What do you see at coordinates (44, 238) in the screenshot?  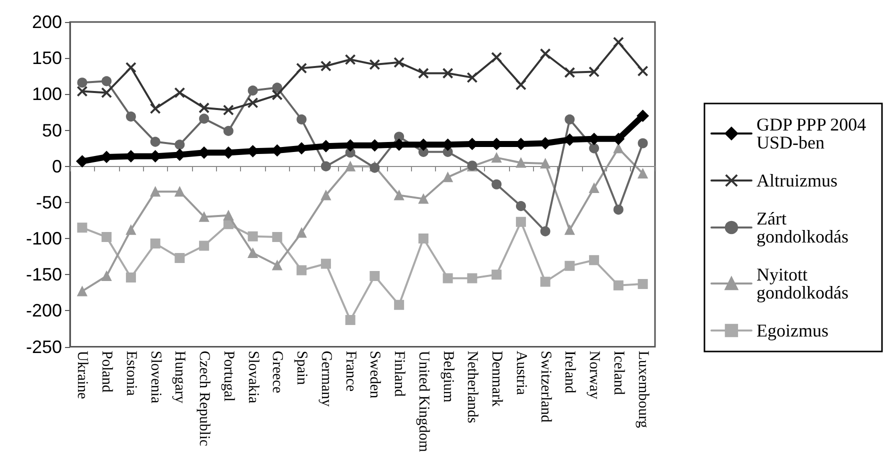 I see `y-tick-label: -100` at bounding box center [44, 238].